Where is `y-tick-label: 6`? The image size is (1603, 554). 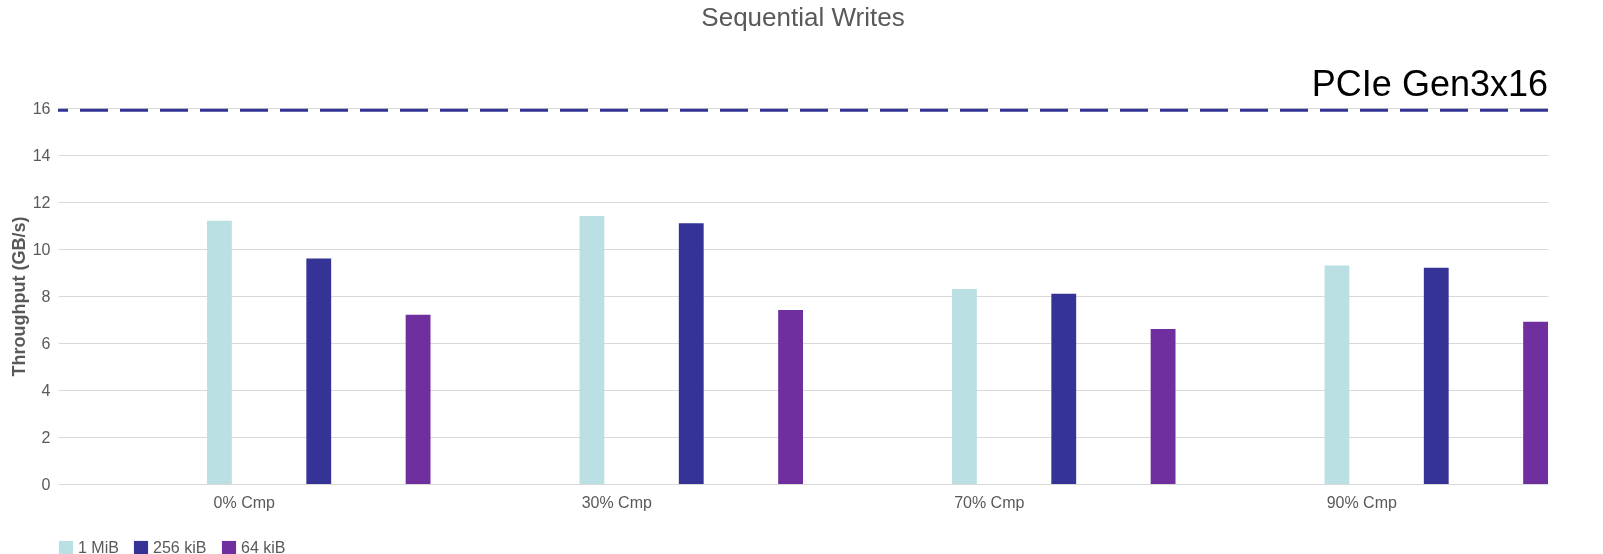
y-tick-label: 6 is located at coordinates (46, 343).